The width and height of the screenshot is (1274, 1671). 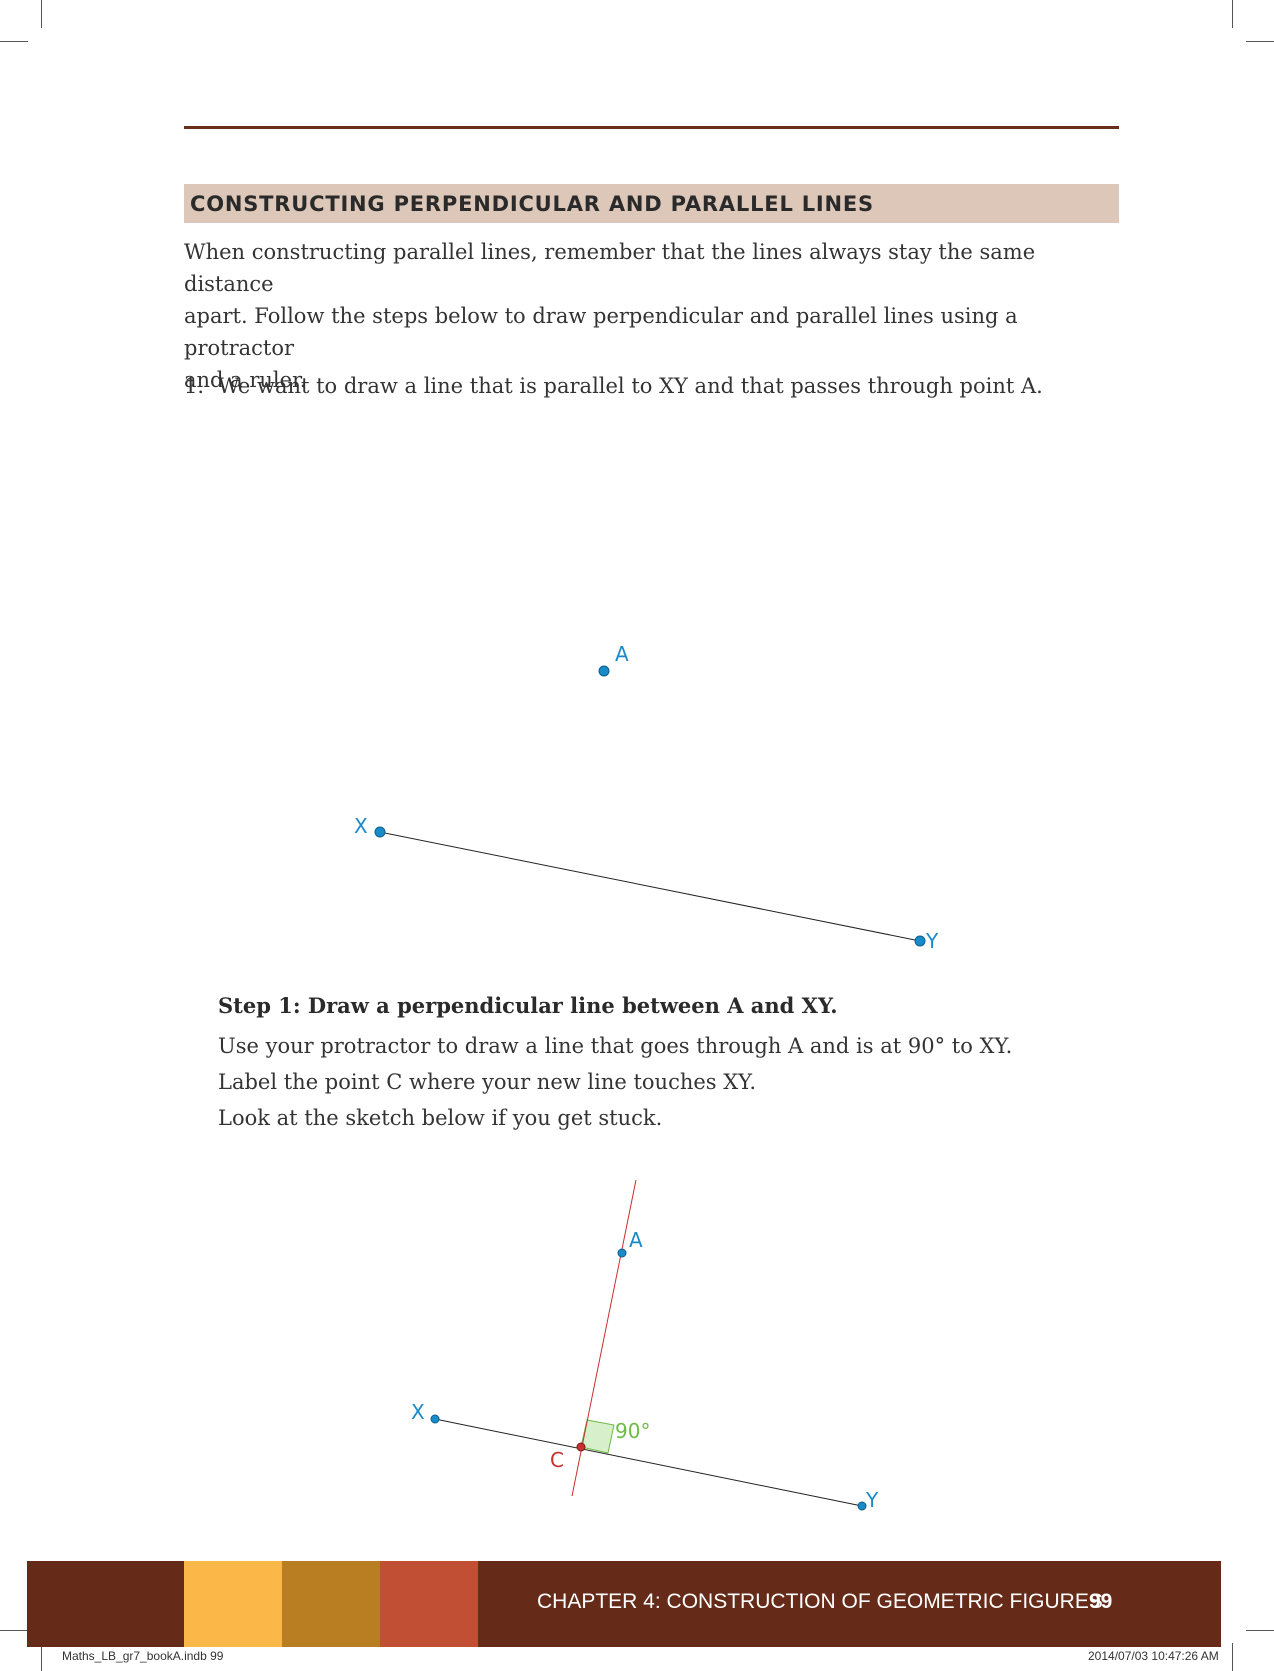 What do you see at coordinates (597, 1436) in the screenshot?
I see `right-angle-marker` at bounding box center [597, 1436].